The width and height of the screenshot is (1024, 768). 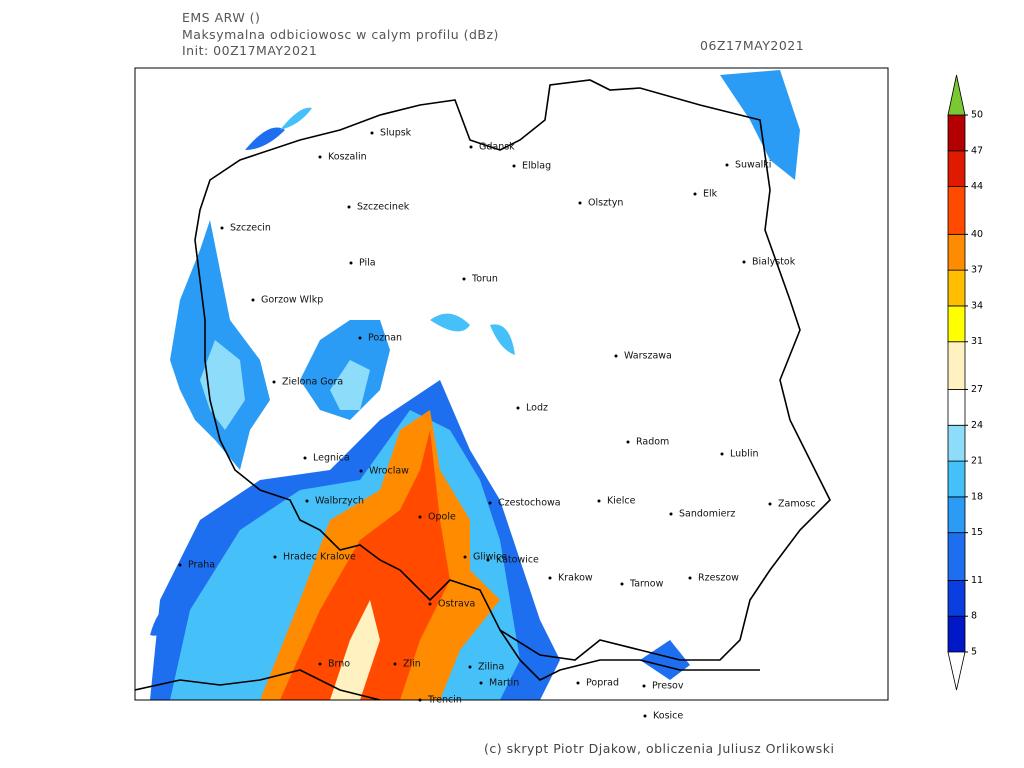 What do you see at coordinates (484, 279) in the screenshot?
I see `city-label: Torun` at bounding box center [484, 279].